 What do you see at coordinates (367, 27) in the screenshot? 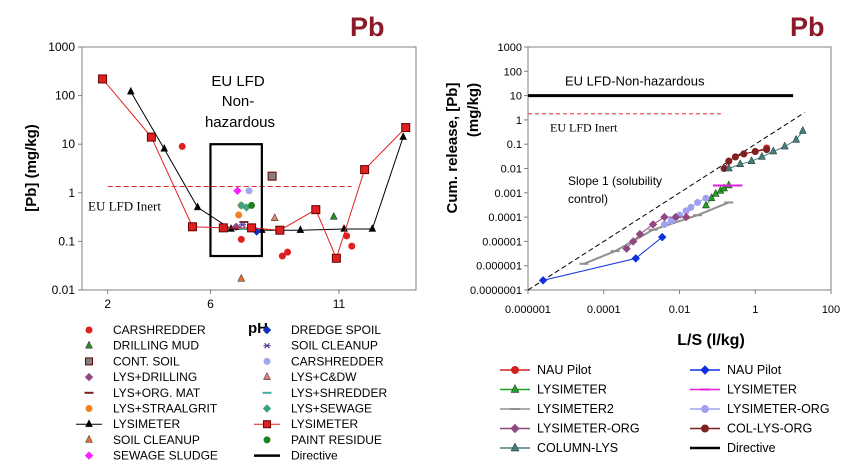
I see `left-chart-title: Pb` at bounding box center [367, 27].